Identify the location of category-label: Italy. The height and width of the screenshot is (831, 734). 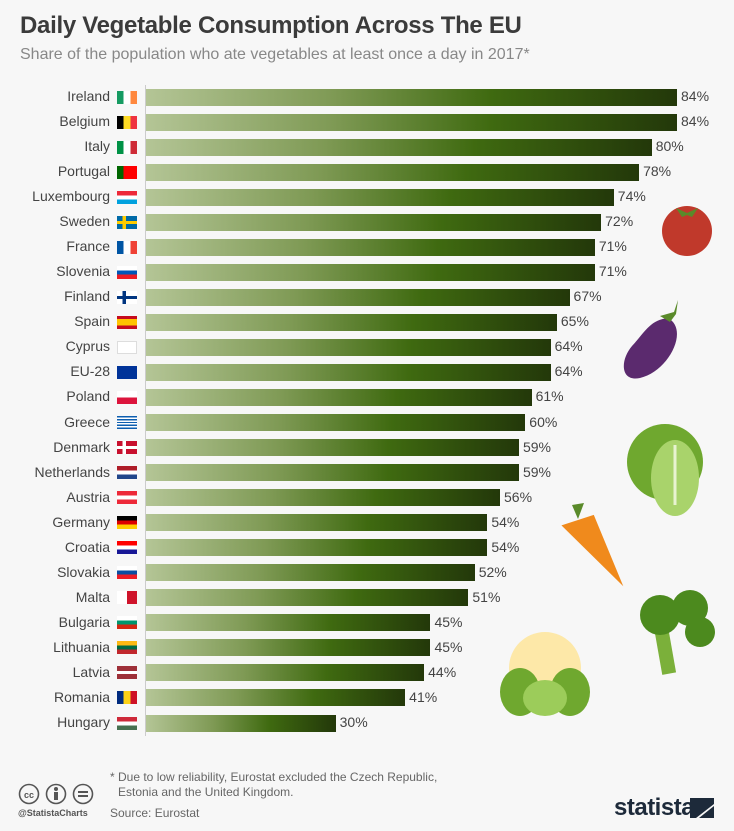
(97, 146).